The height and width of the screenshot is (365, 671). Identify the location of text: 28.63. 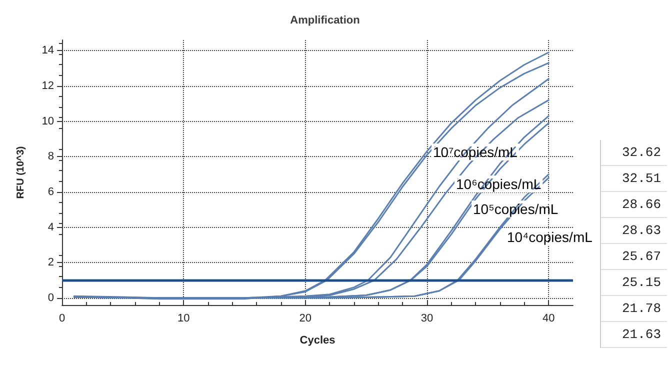
(634, 231).